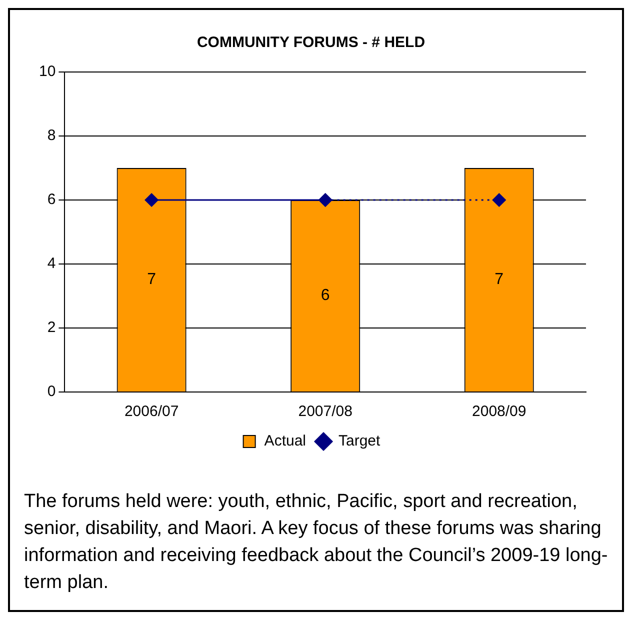 This screenshot has height=629, width=626. I want to click on y-tick-label: 6, so click(51, 199).